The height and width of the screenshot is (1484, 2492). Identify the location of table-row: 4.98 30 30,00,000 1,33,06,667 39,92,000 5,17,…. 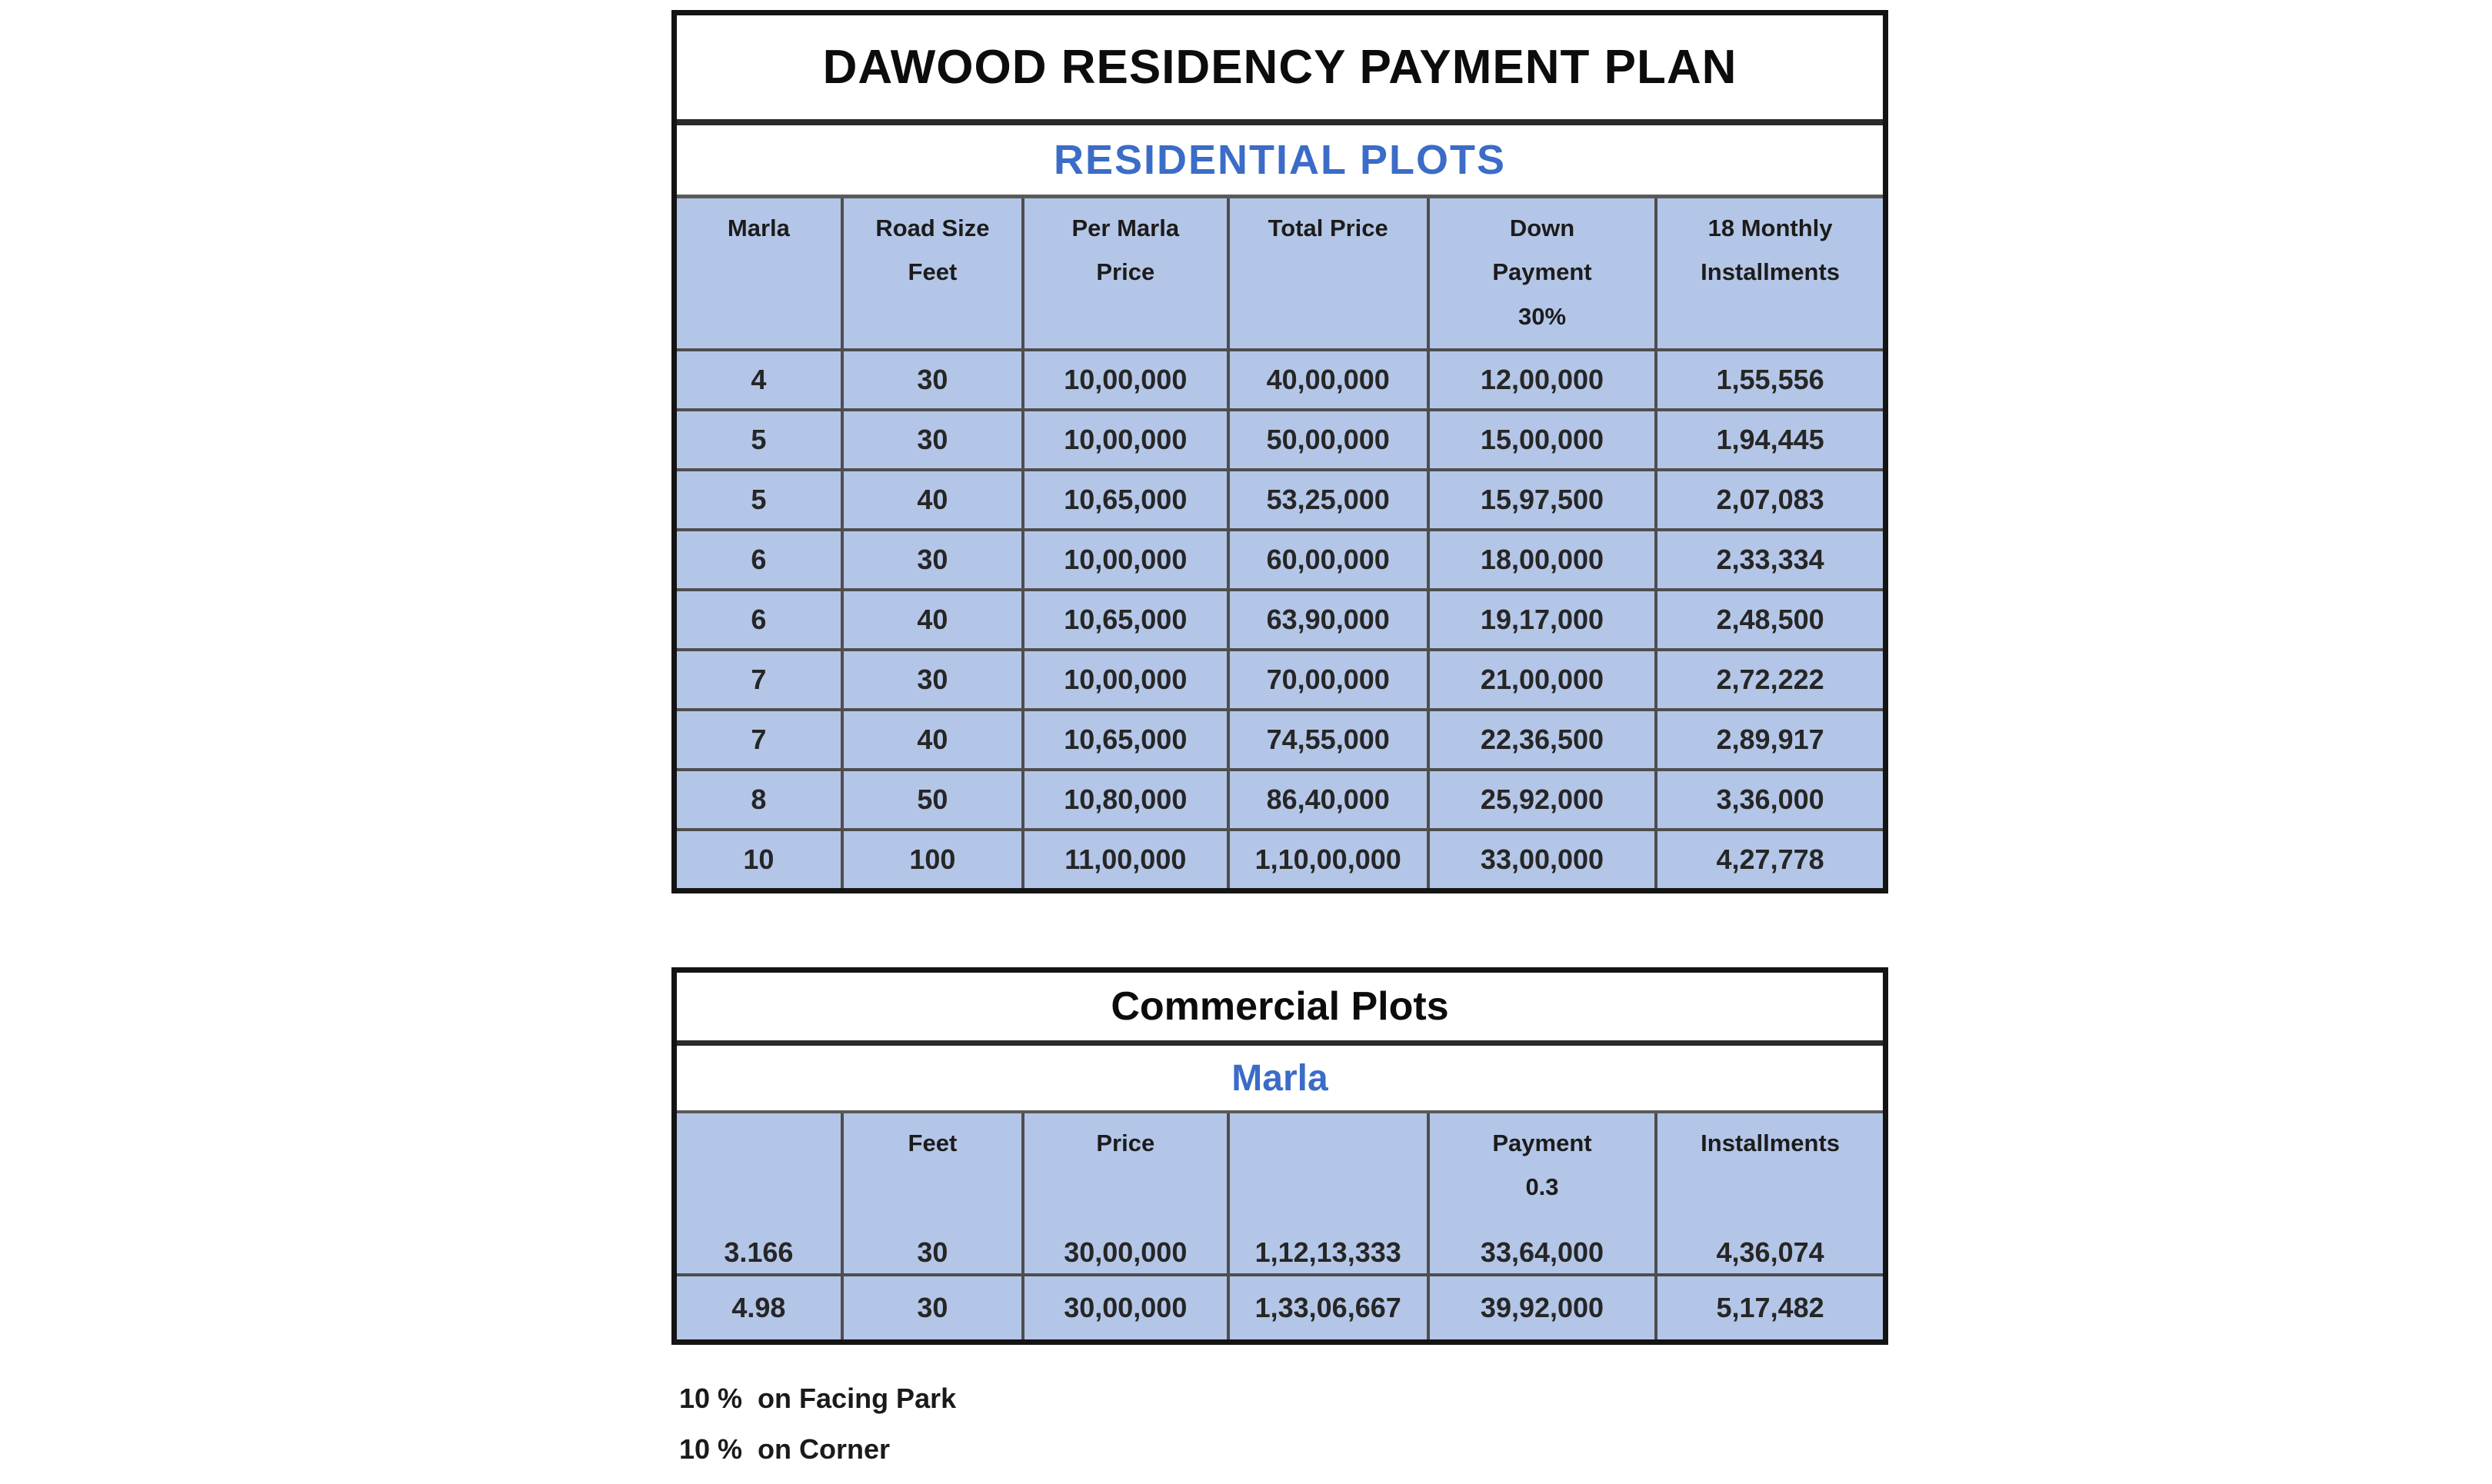
(1280, 1306).